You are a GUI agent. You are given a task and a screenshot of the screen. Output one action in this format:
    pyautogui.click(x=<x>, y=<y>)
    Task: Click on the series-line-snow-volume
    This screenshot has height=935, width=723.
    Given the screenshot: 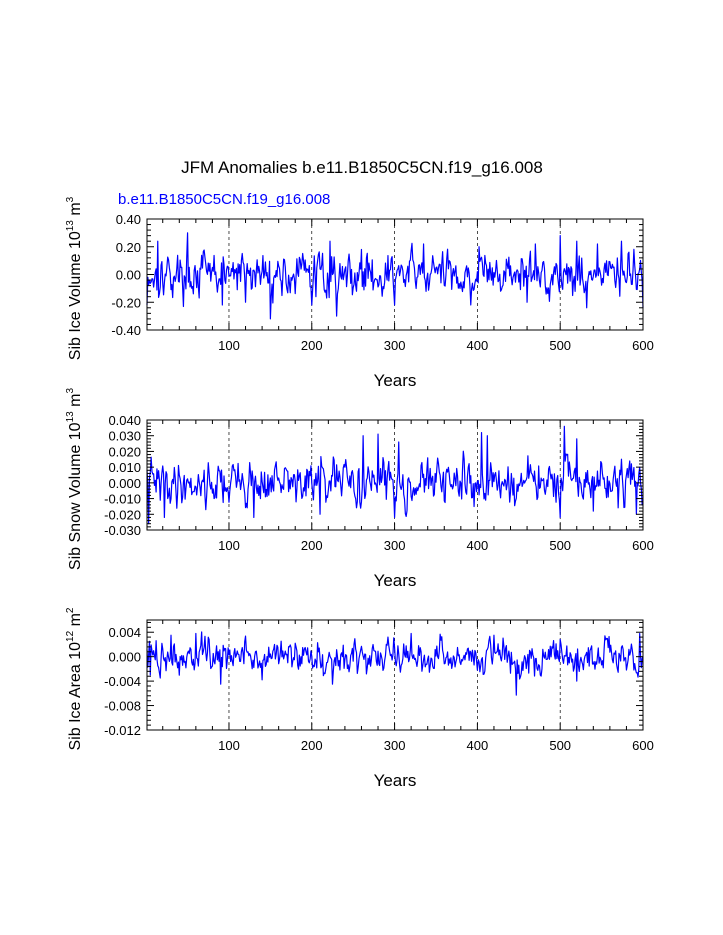 What is the action you would take?
    pyautogui.click(x=395, y=475)
    